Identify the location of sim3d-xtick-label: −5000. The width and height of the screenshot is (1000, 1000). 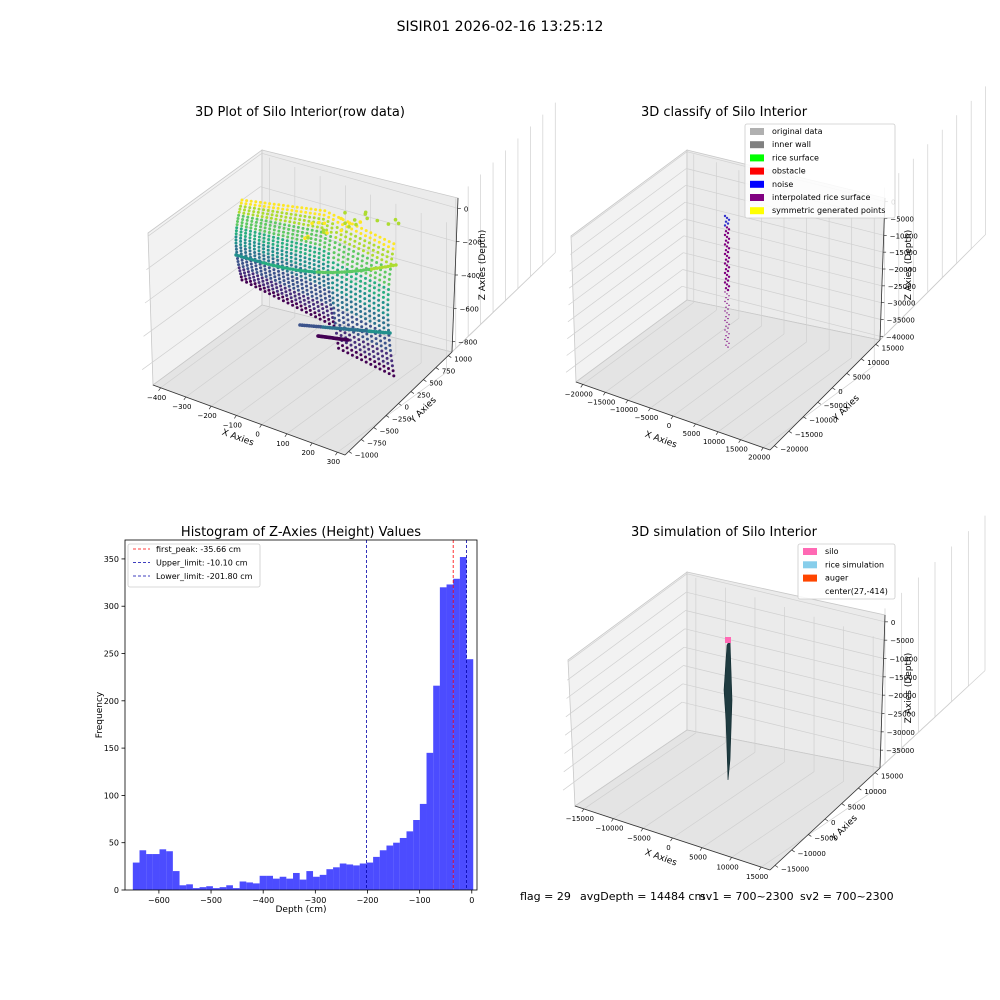
(639, 838).